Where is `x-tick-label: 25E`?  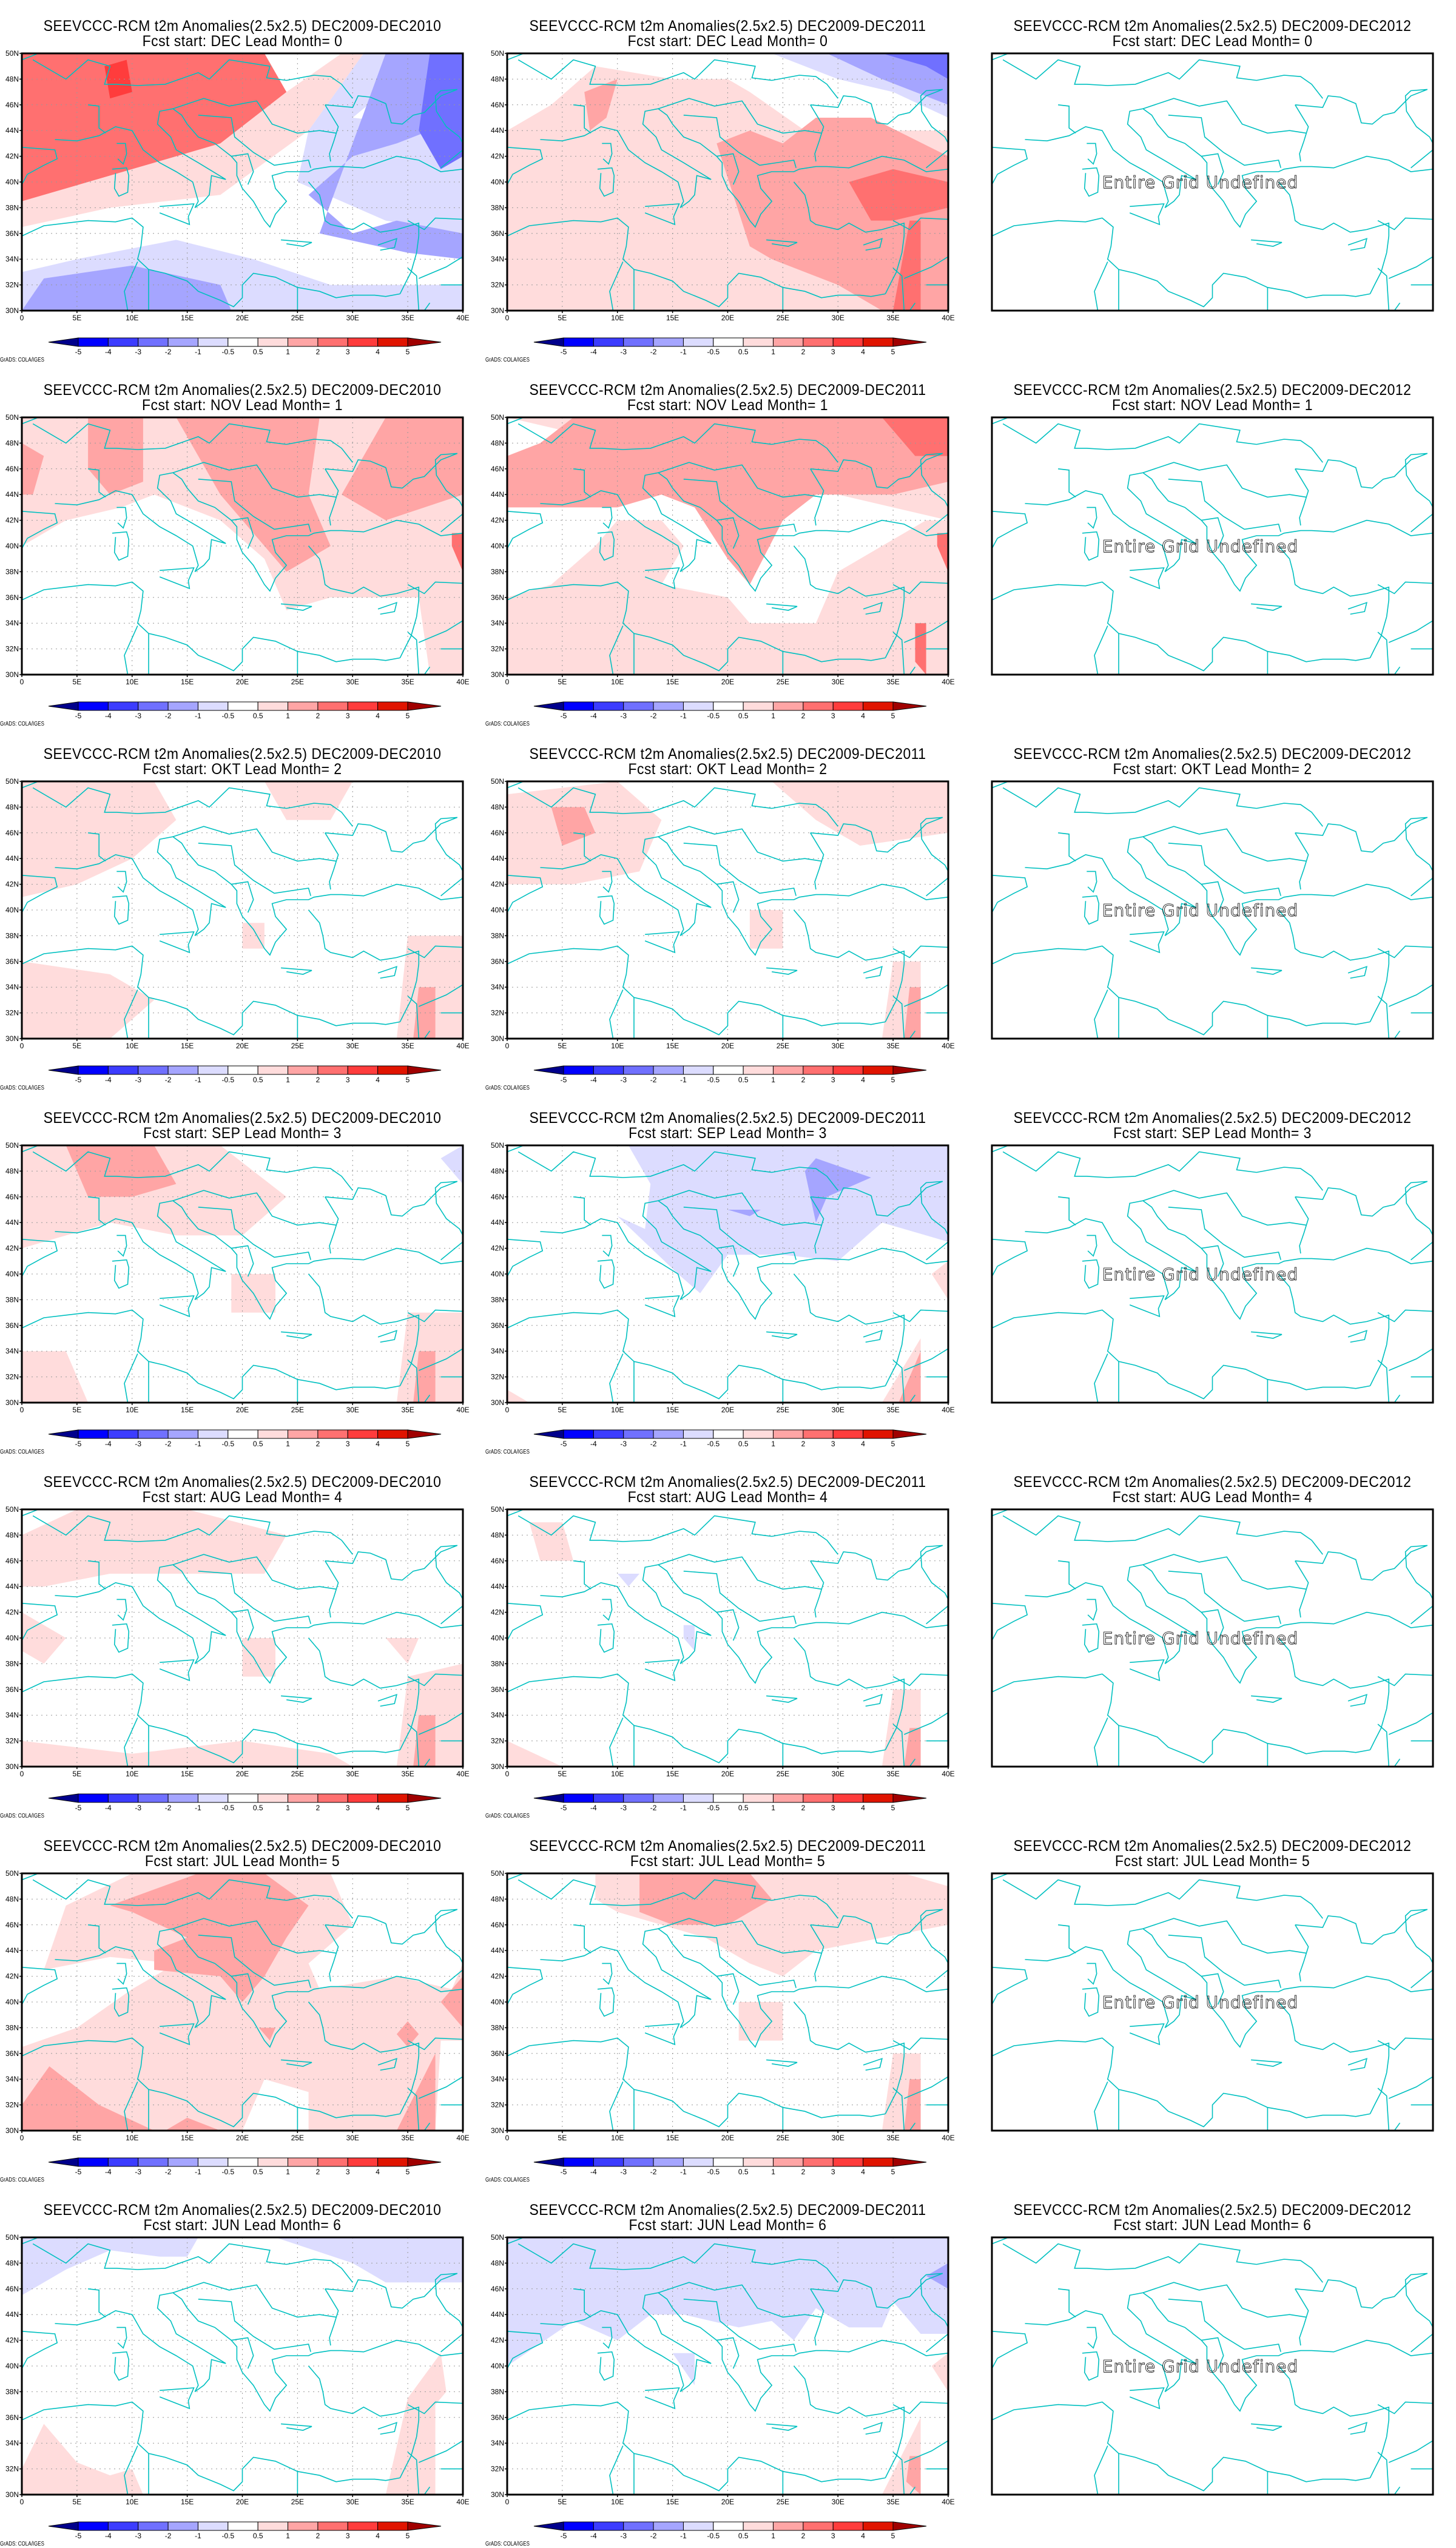
x-tick-label: 25E is located at coordinates (783, 1410).